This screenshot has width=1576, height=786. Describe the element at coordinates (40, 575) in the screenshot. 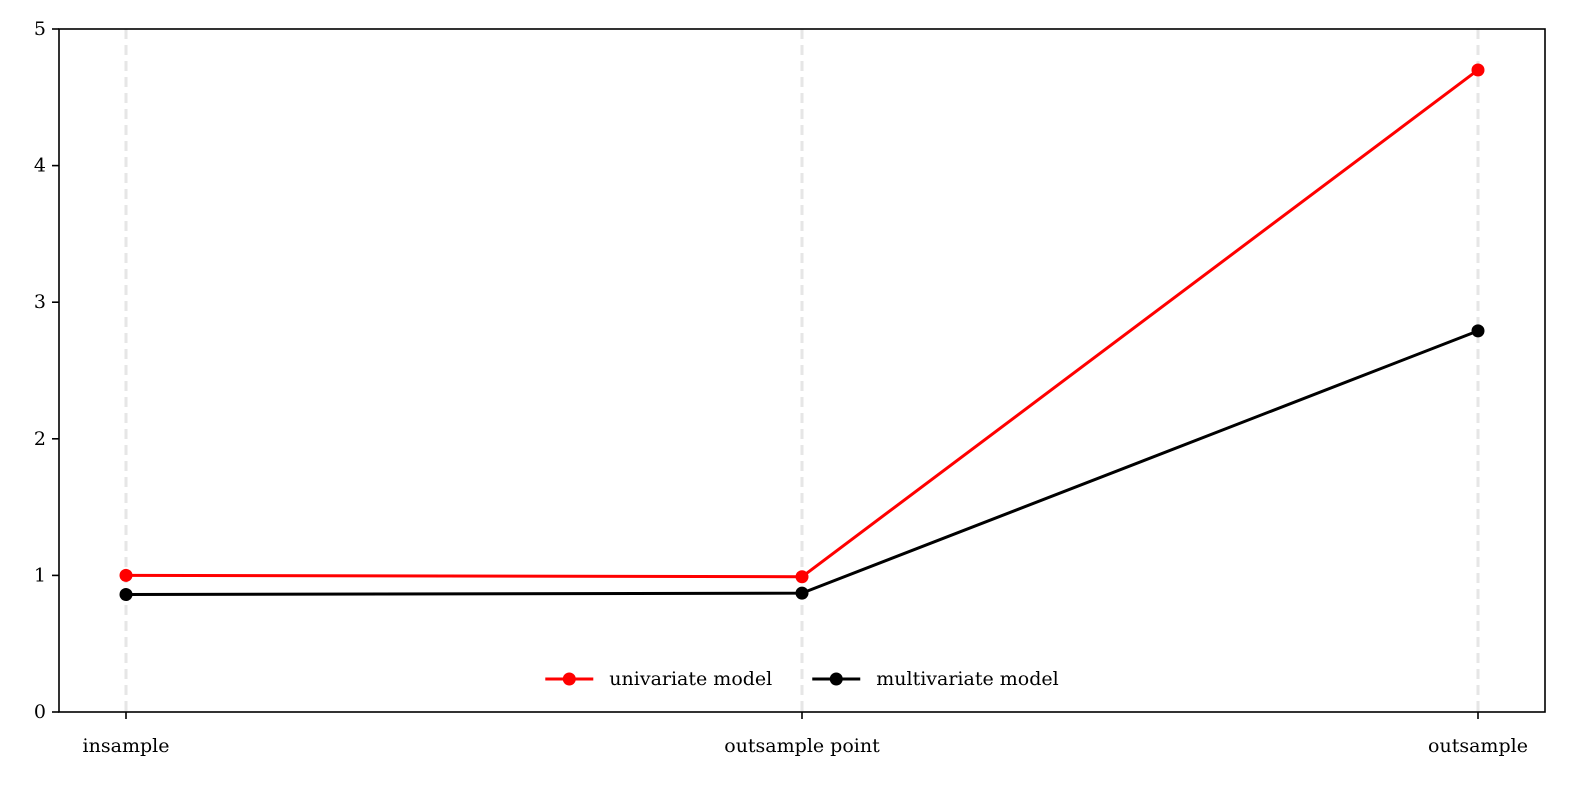

I see `y-tick-label-1: 1` at that location.